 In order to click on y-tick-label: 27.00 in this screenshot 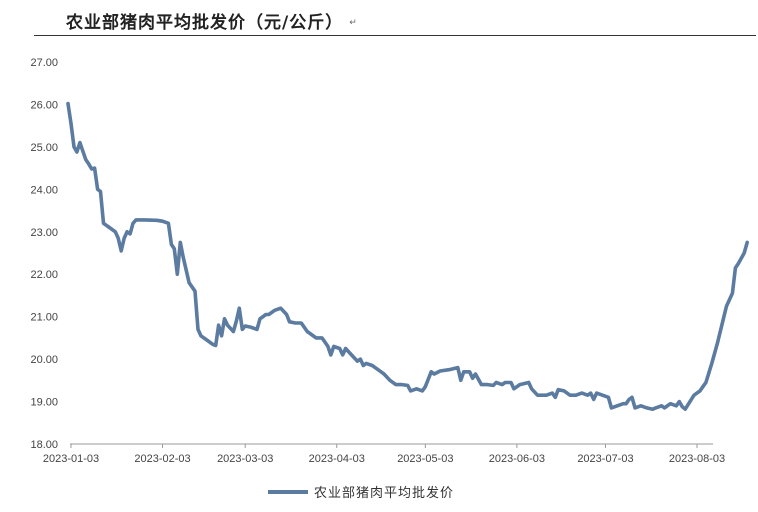, I will do `click(44, 63)`.